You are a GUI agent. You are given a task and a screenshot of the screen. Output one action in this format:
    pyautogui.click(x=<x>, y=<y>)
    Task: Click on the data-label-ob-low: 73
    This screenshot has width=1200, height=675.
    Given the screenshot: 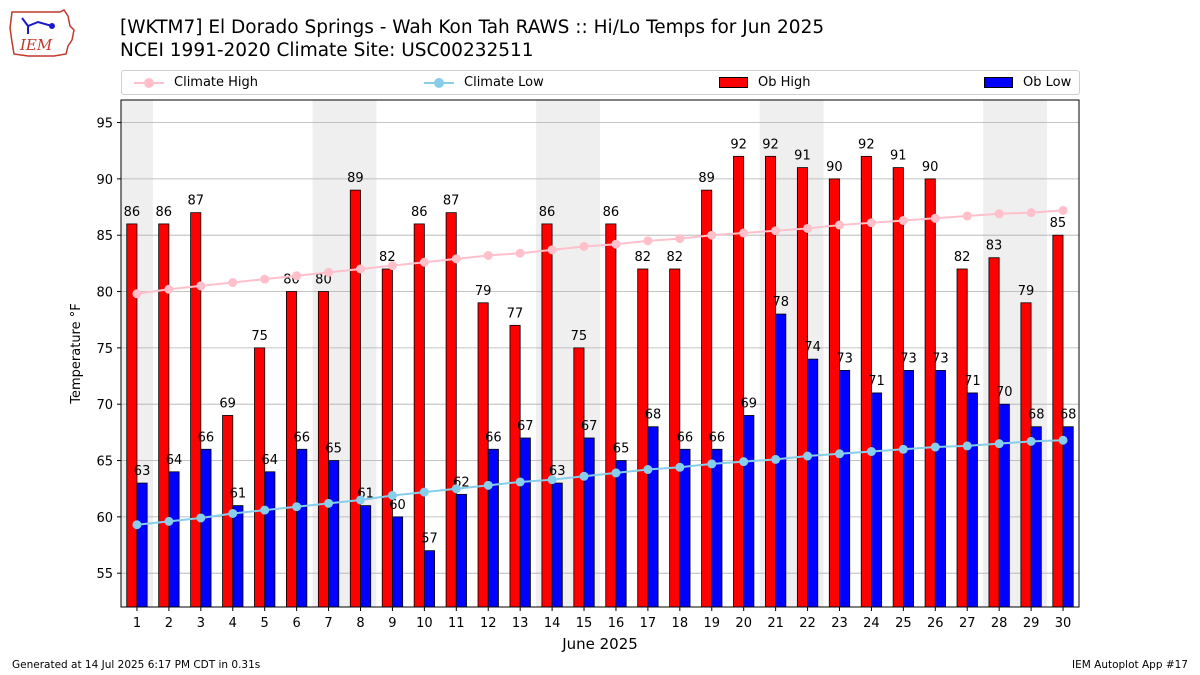 What is the action you would take?
    pyautogui.click(x=908, y=358)
    